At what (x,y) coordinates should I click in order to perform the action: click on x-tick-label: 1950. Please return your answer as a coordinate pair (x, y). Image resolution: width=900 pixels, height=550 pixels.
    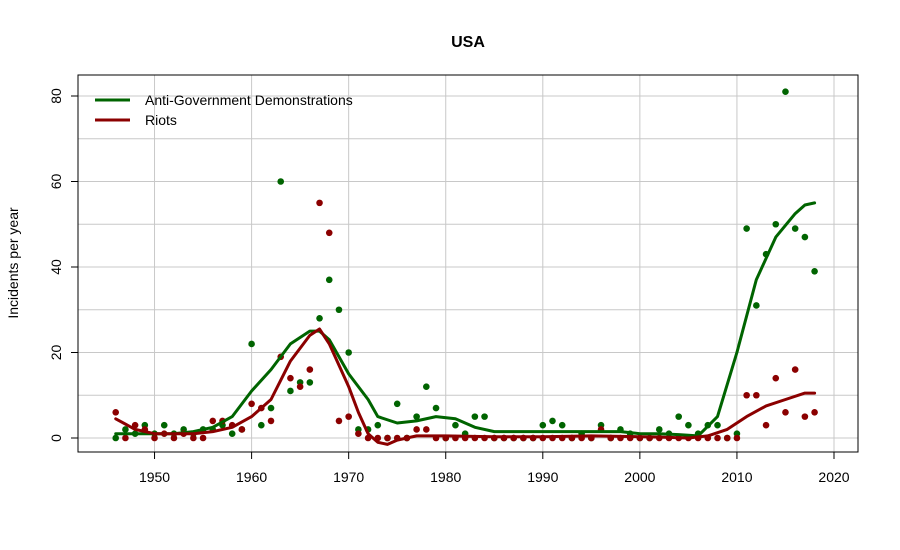
    Looking at the image, I should click on (154, 477).